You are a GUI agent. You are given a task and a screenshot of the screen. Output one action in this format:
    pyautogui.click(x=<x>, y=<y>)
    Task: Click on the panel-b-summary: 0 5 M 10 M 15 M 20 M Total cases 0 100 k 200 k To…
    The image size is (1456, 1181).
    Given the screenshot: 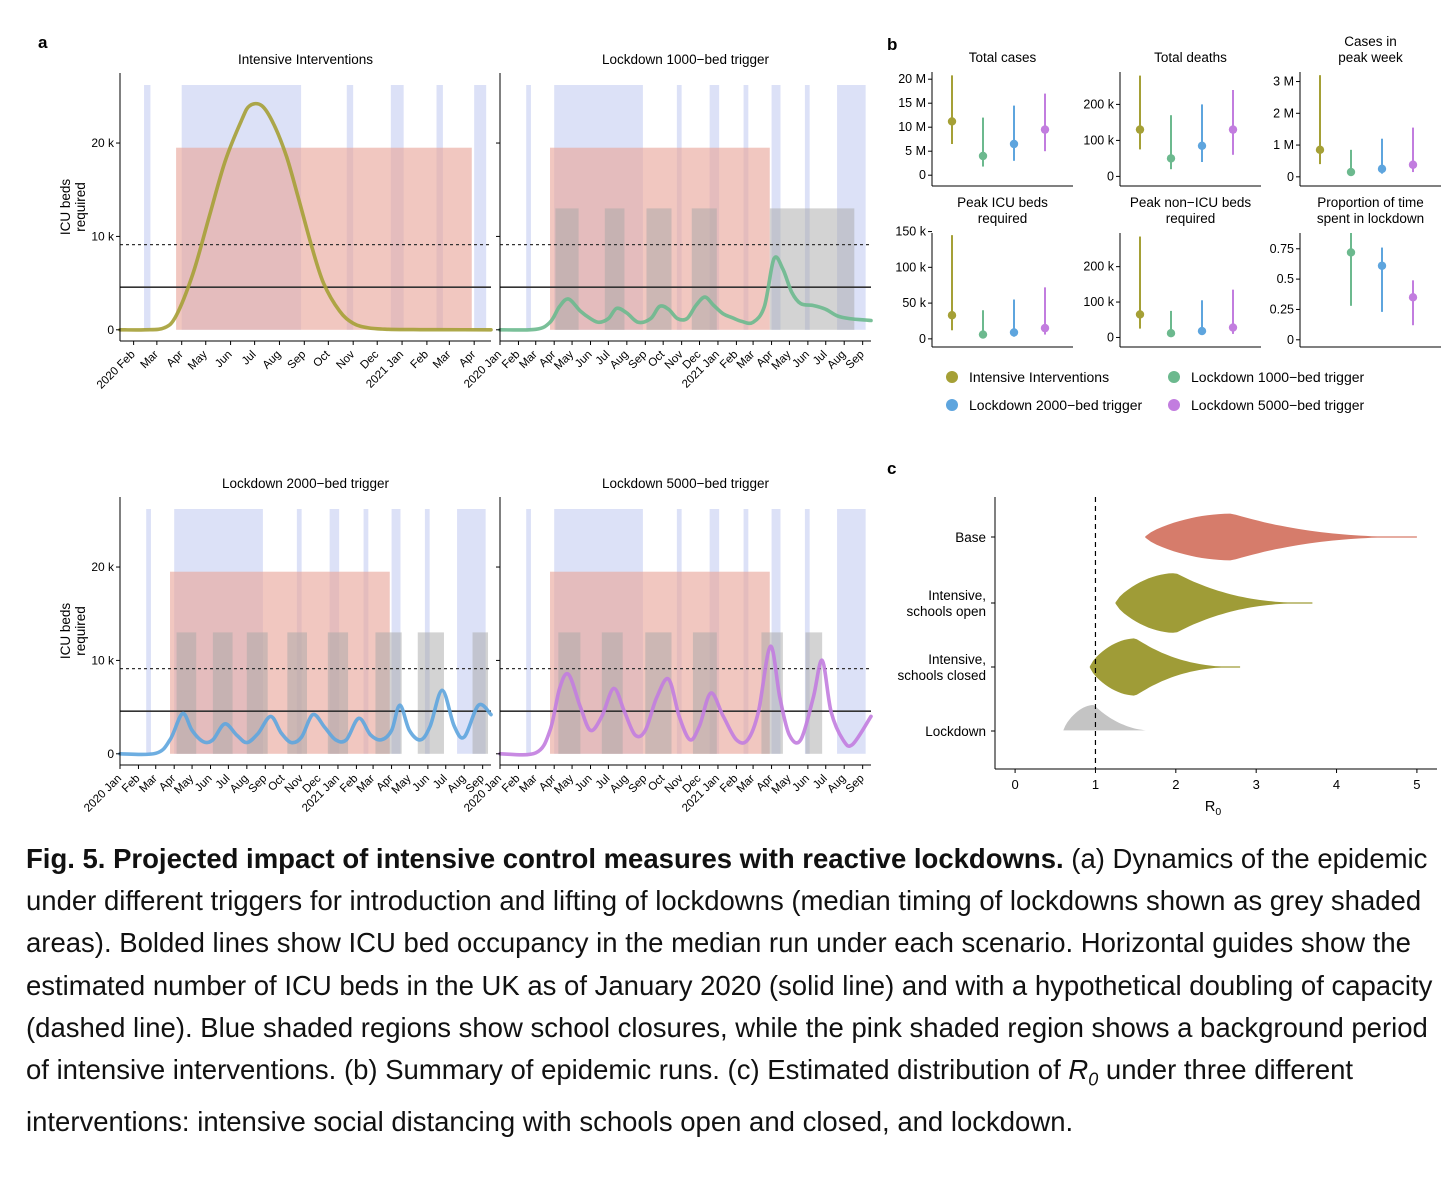 What is the action you would take?
    pyautogui.click(x=1168, y=223)
    